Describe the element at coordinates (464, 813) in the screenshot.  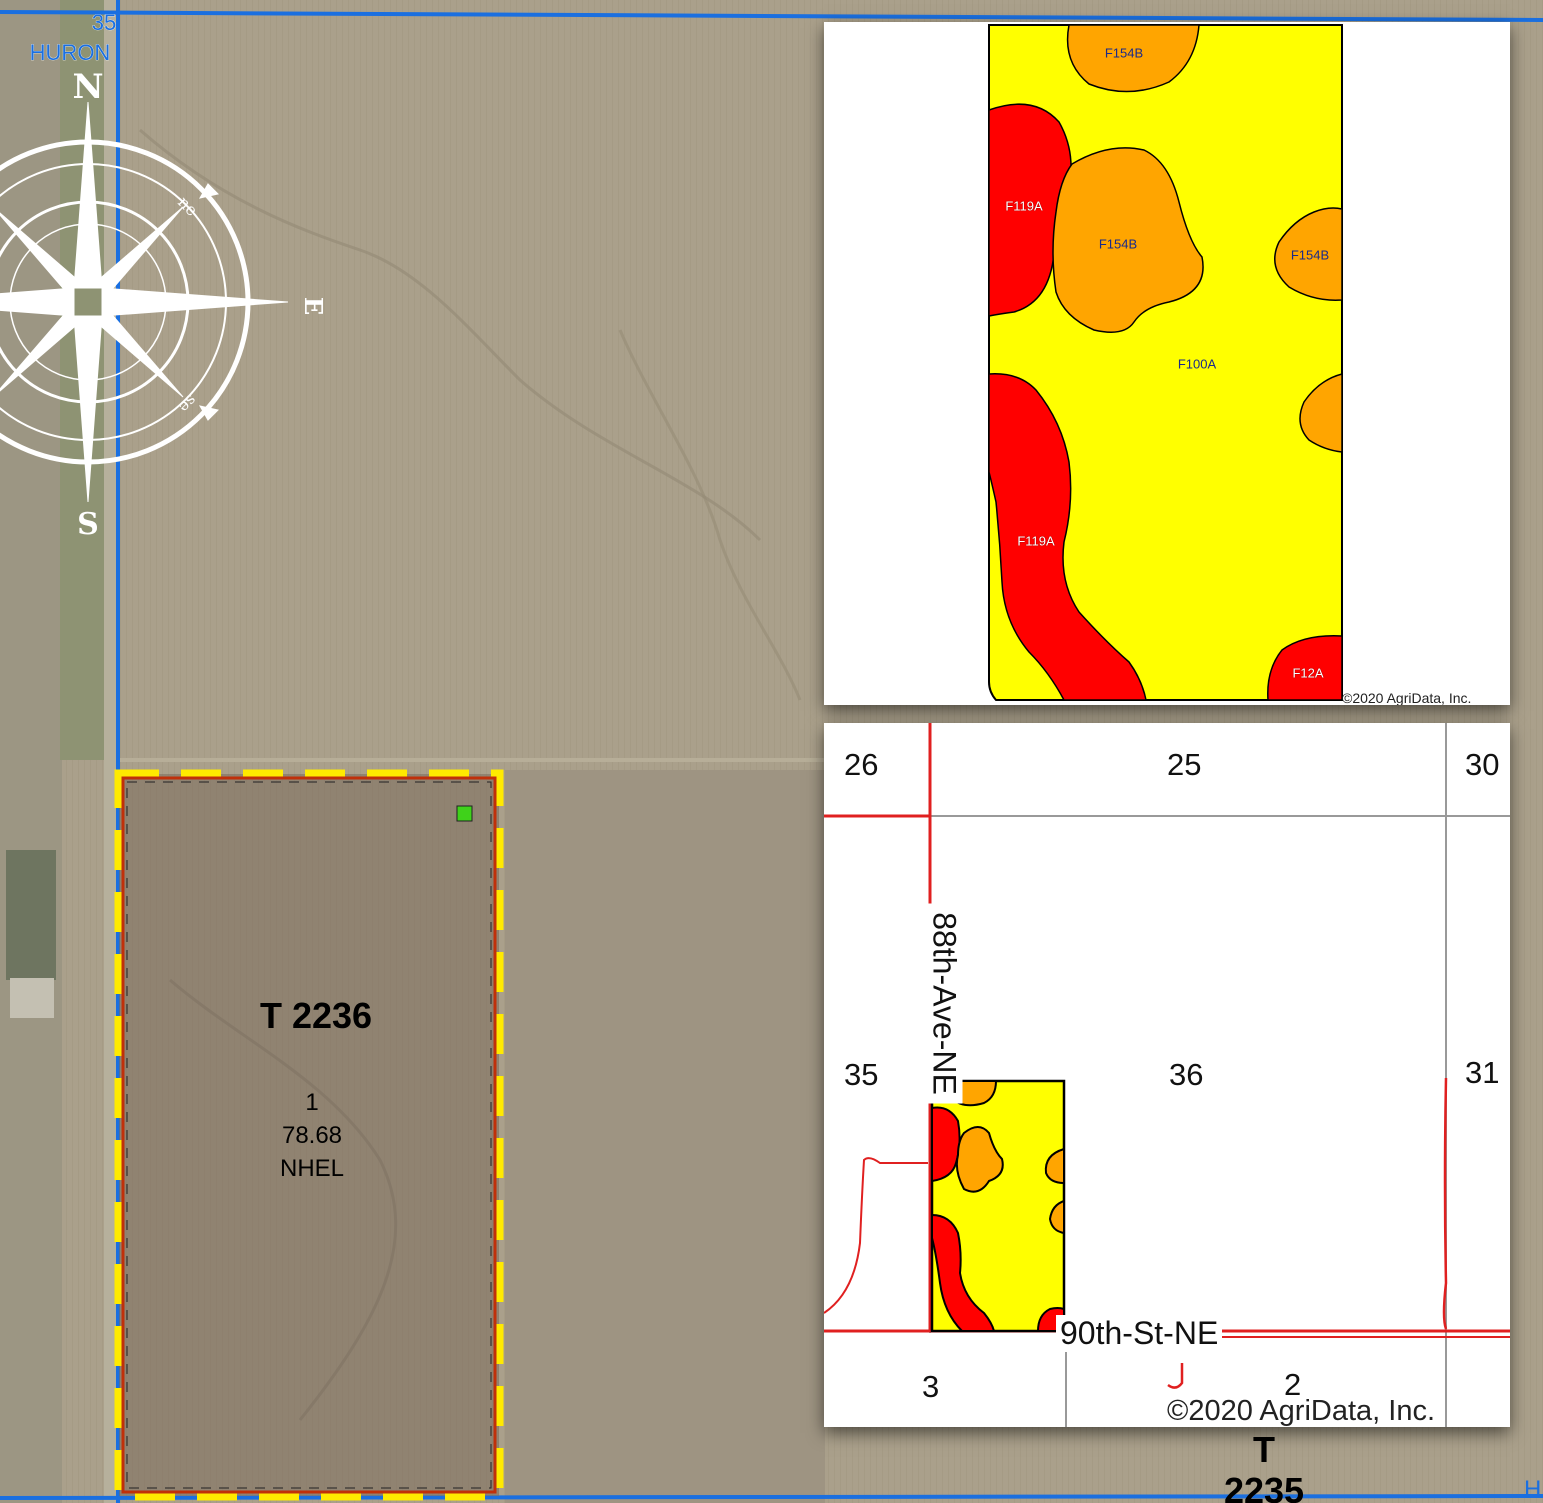
I see `field-marker` at that location.